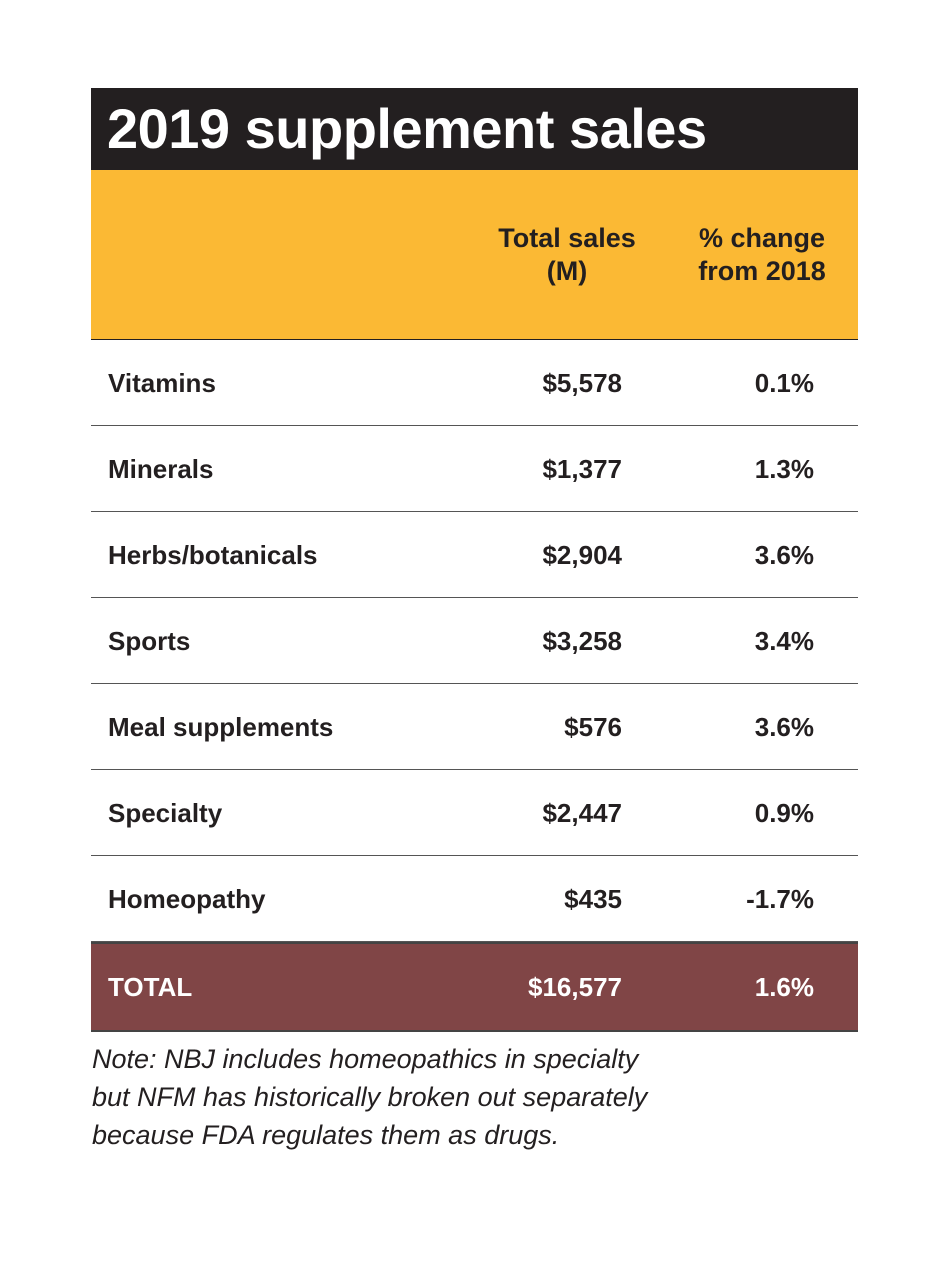 This screenshot has height=1265, width=945. What do you see at coordinates (780, 899) in the screenshot?
I see `row-change: -1.7%` at bounding box center [780, 899].